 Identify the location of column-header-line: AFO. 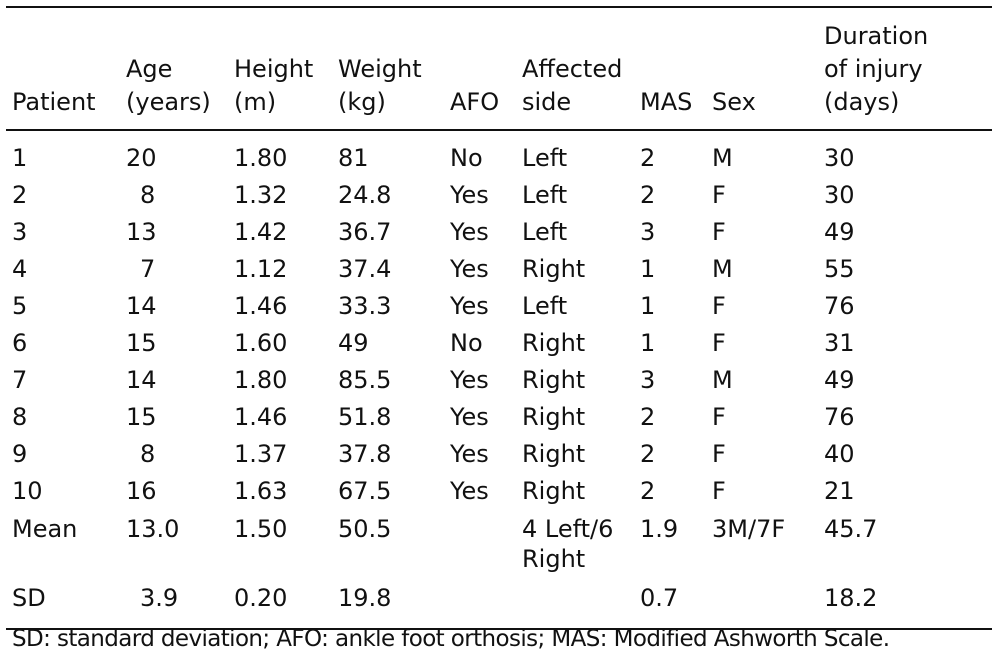
(475, 102).